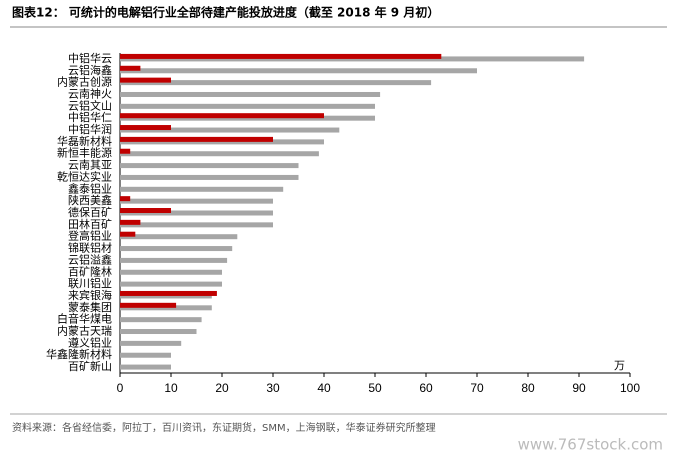 The height and width of the screenshot is (461, 677). I want to click on x-tick-label: 60, so click(426, 388).